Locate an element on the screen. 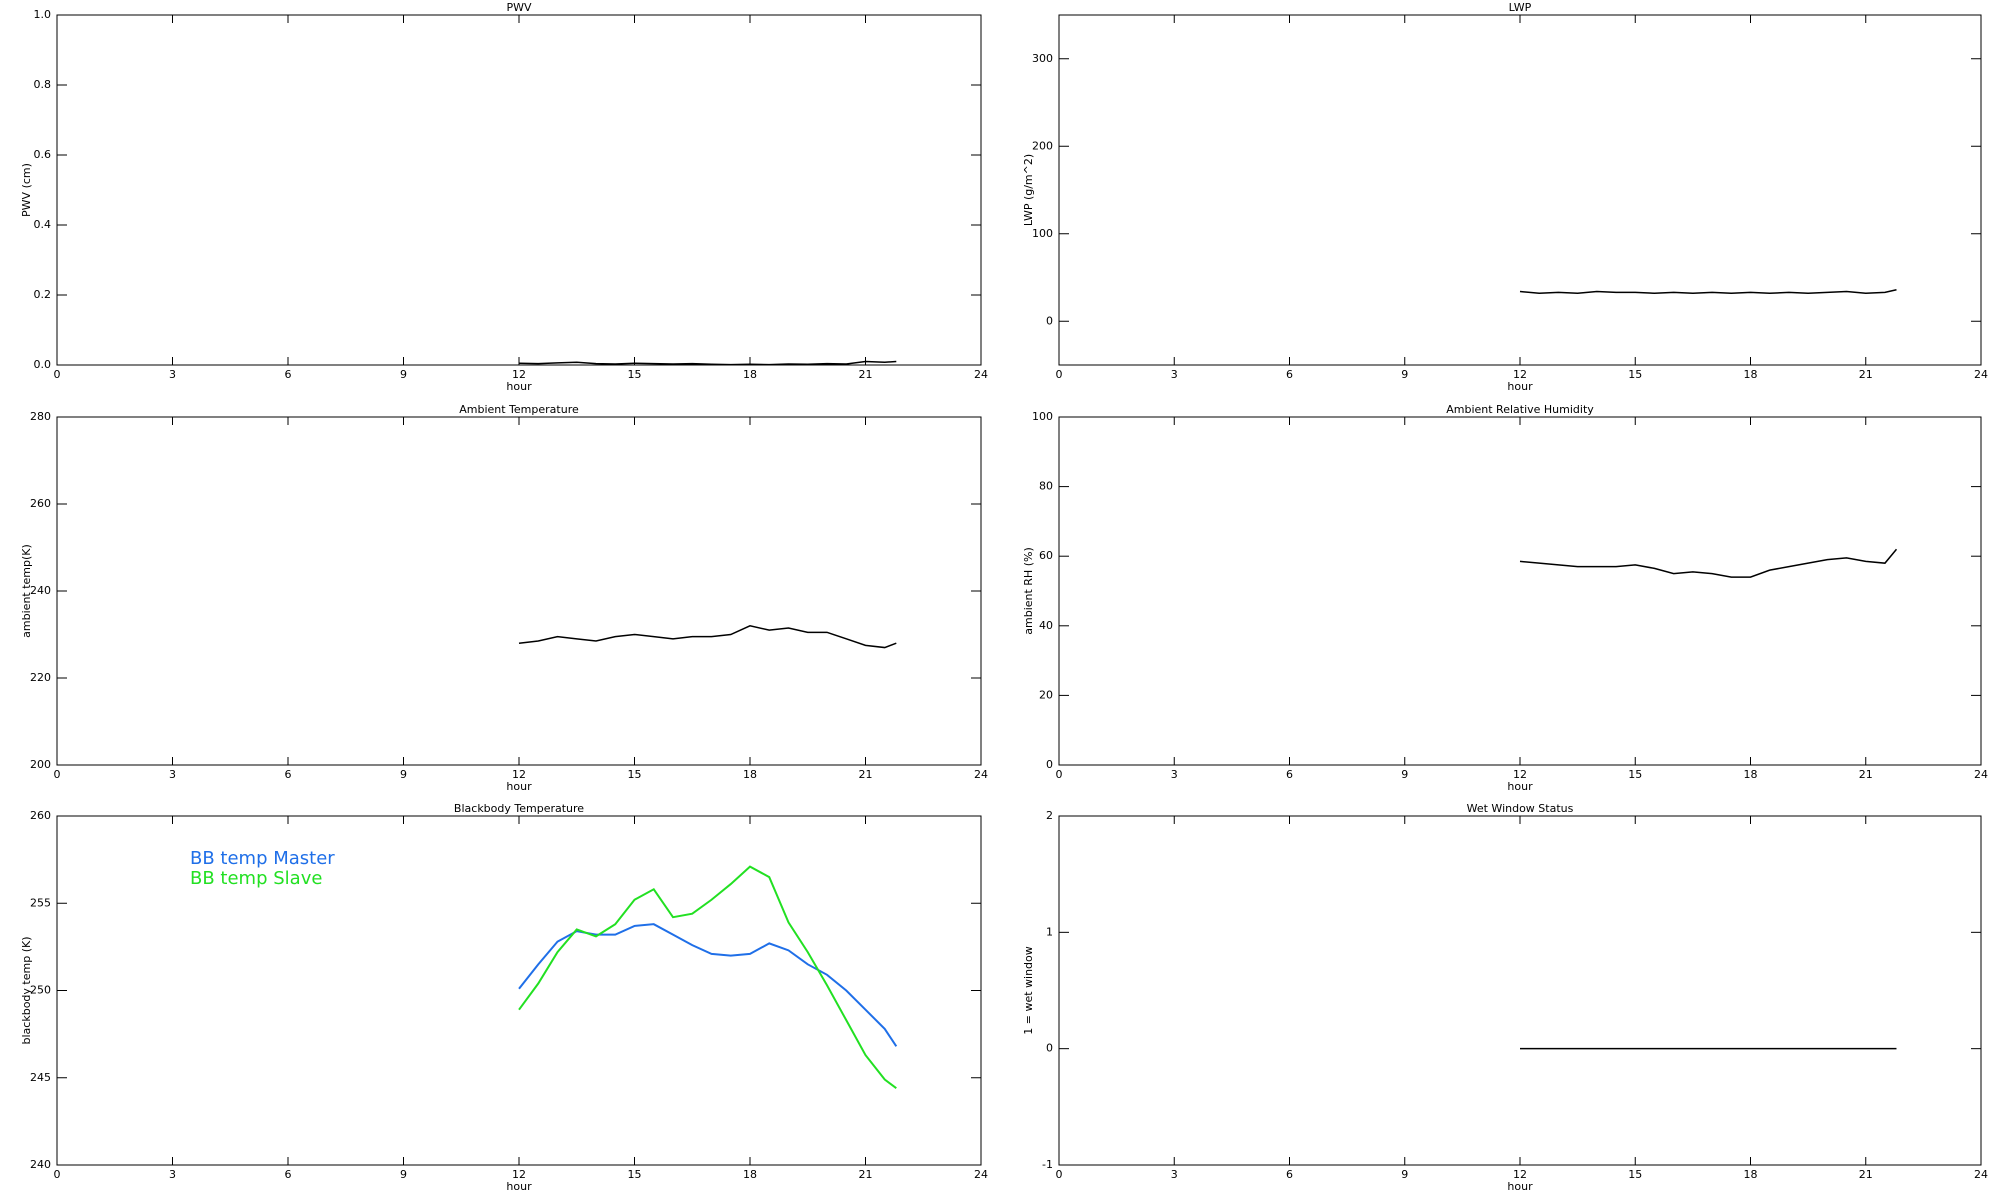  chart-title: Ambient Temperature is located at coordinates (519, 409).